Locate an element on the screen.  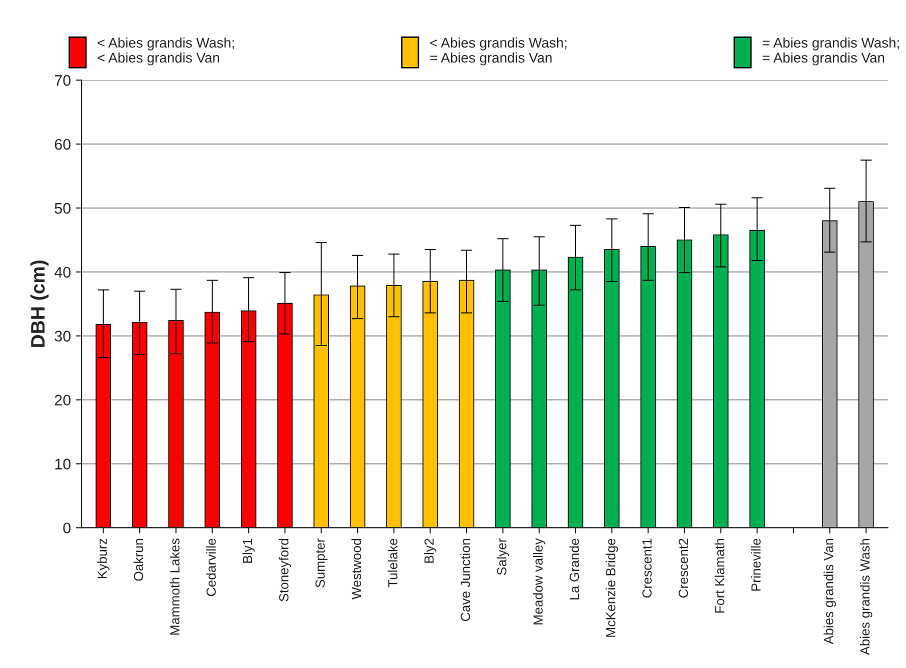
x-tick-label: Westwood is located at coordinates (356, 569).